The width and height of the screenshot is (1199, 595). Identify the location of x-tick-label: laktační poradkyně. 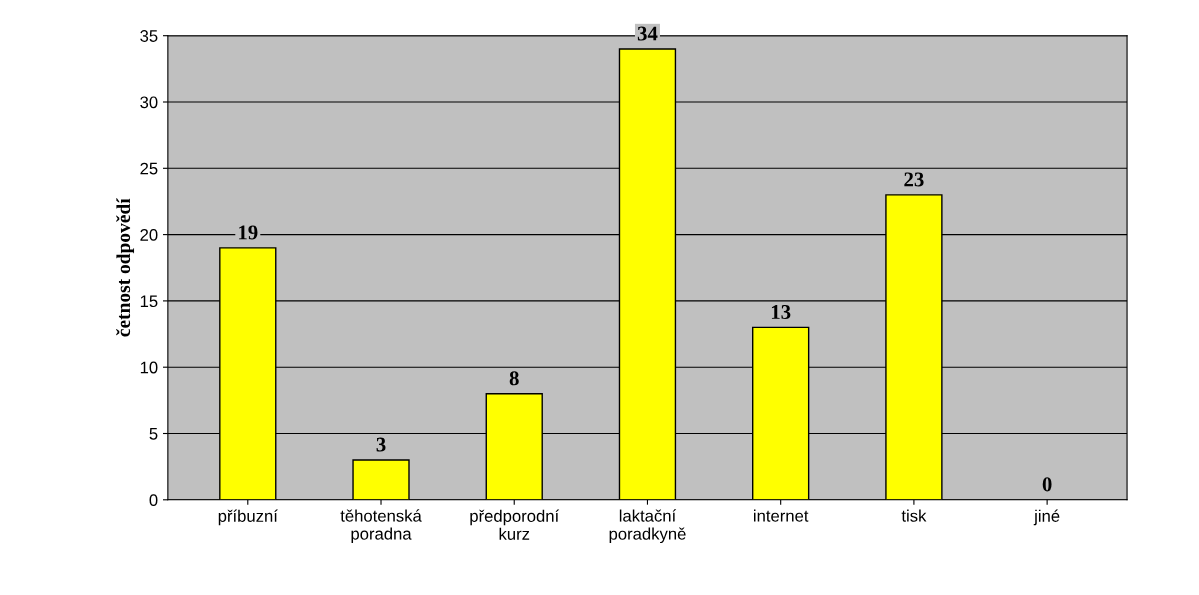
(647, 526).